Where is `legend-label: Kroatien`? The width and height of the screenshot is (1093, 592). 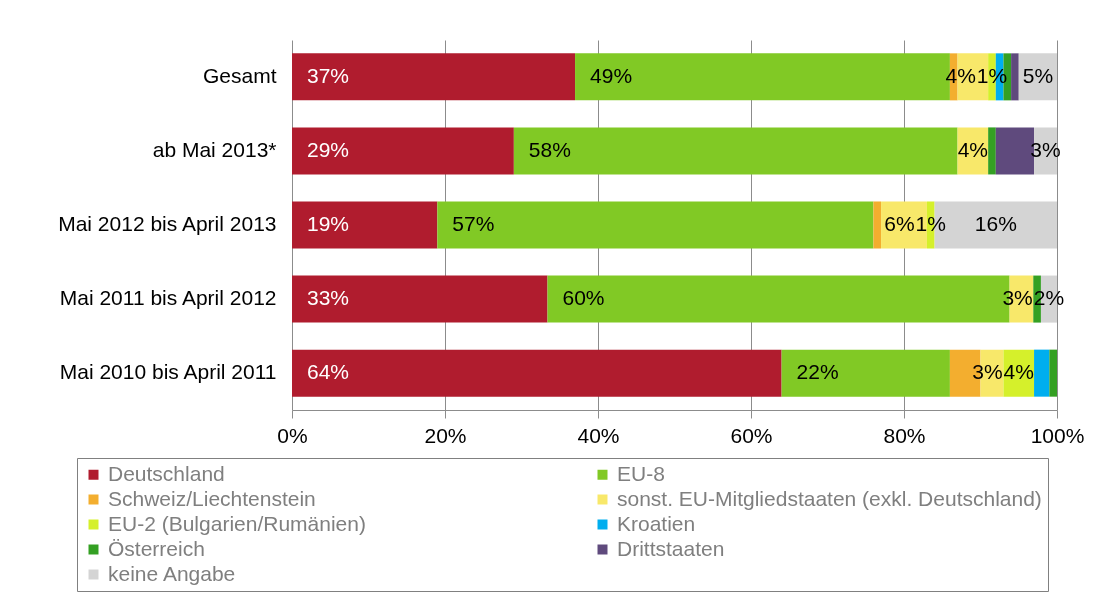 legend-label: Kroatien is located at coordinates (656, 523).